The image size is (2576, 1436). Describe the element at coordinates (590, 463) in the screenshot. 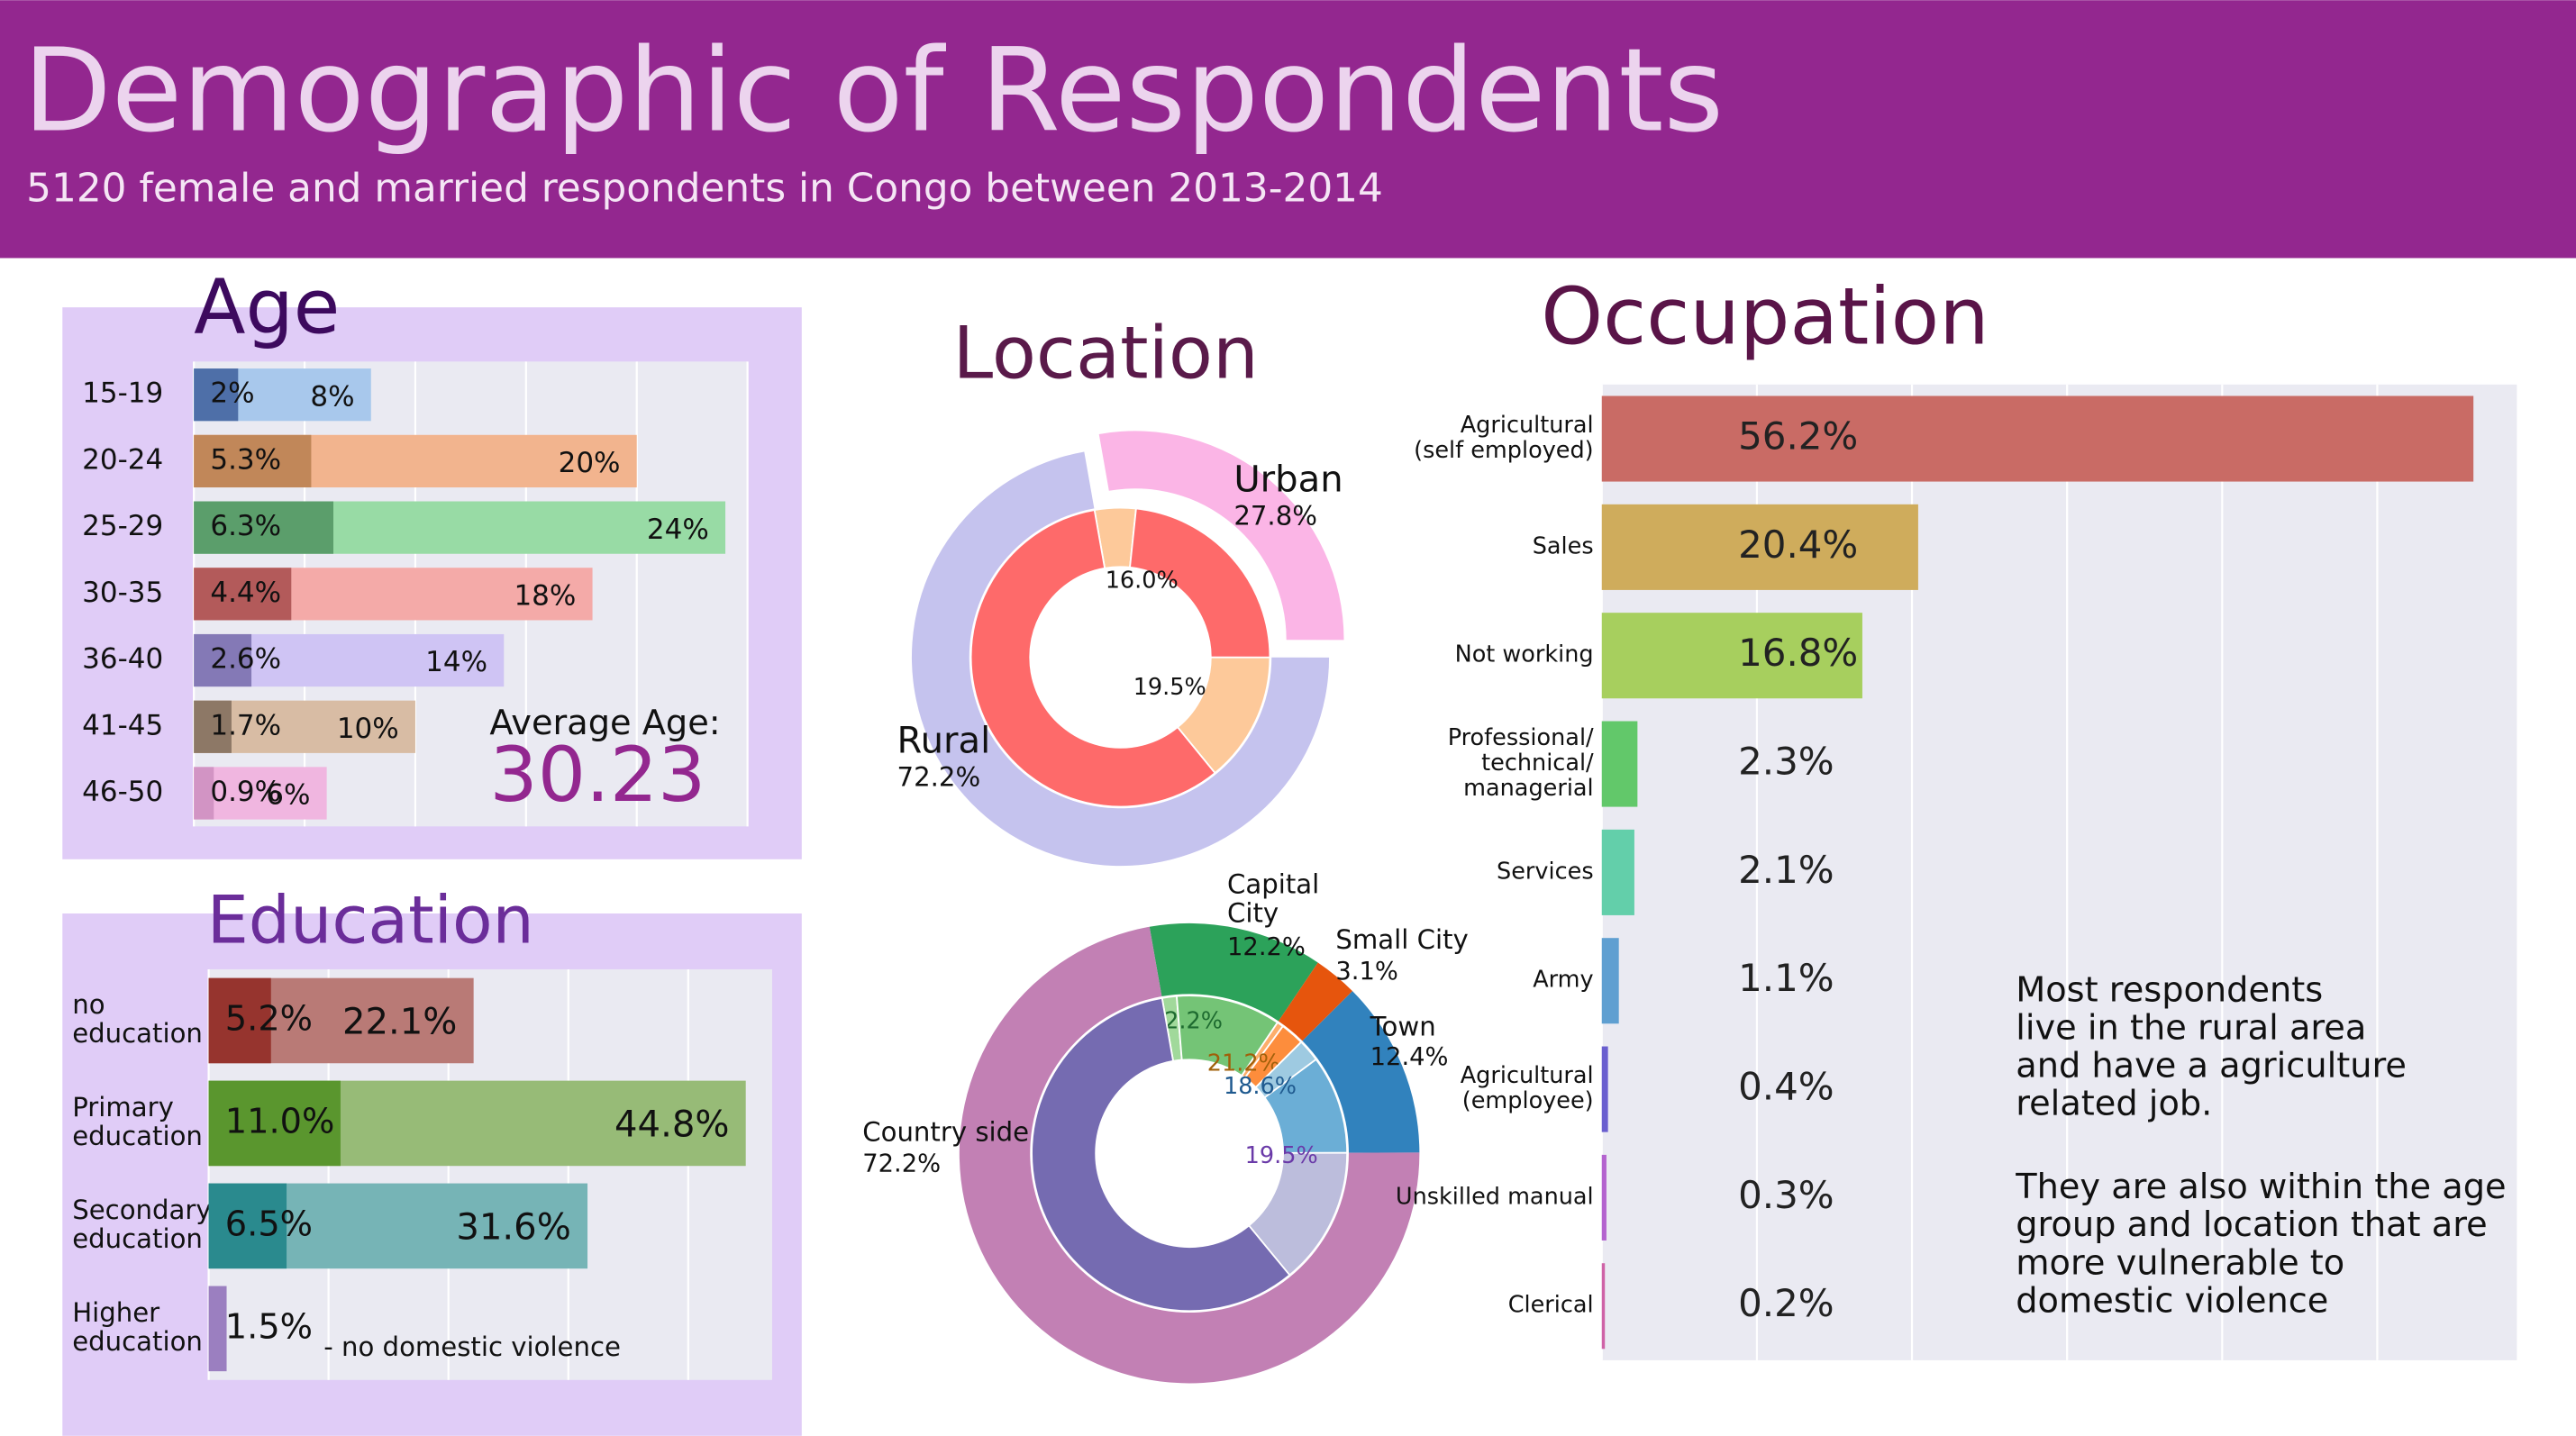

I see `value-label: 20%` at that location.